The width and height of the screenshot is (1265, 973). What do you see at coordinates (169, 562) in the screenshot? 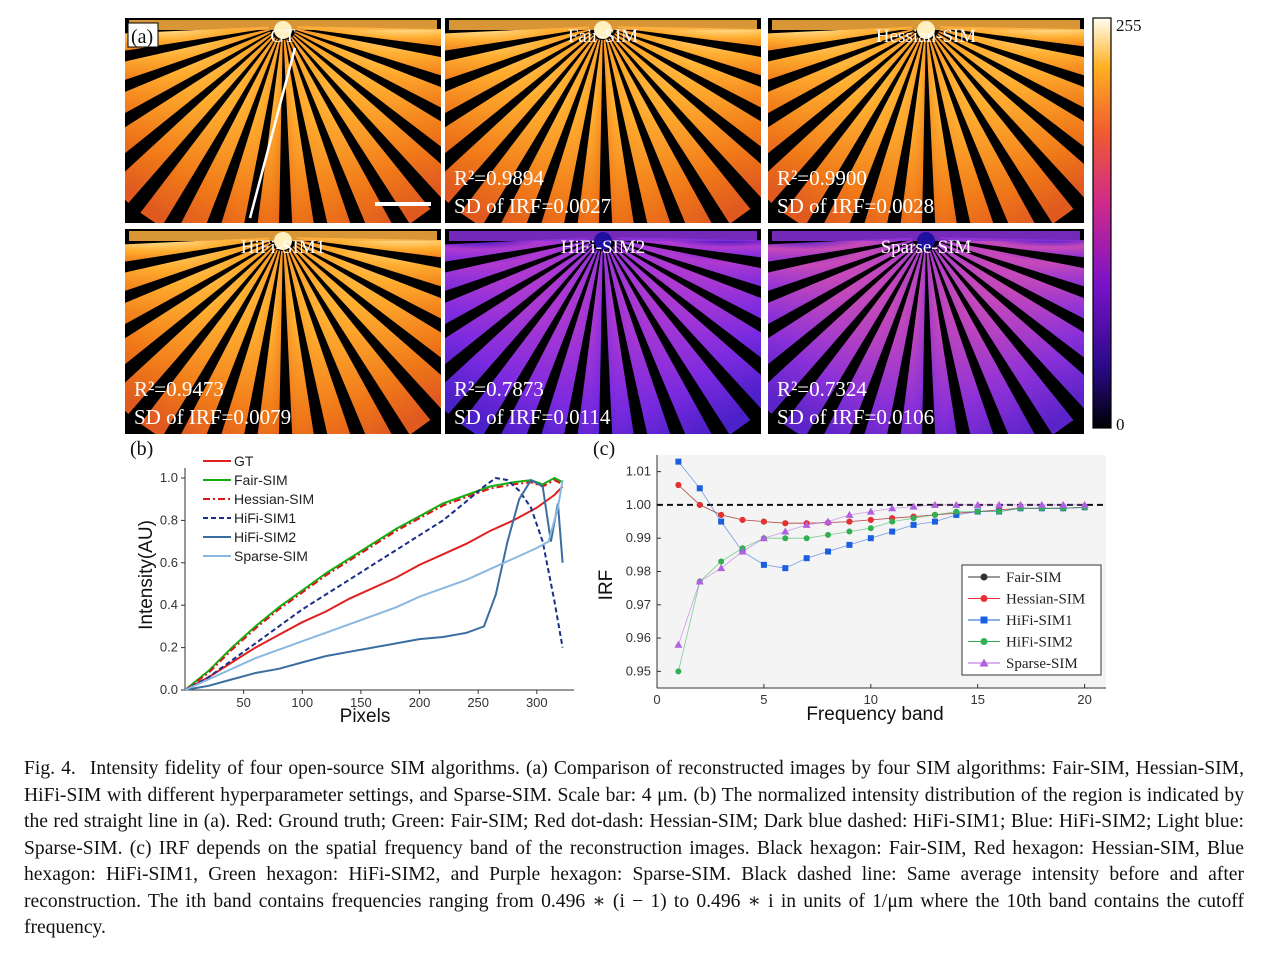
I see `y-tick-label: 0.6` at bounding box center [169, 562].